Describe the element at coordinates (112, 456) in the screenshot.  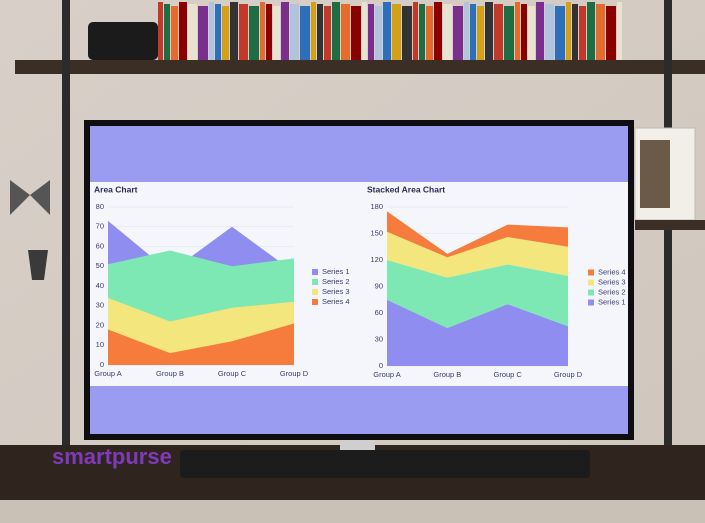
I see `watermark: smartpurse` at that location.